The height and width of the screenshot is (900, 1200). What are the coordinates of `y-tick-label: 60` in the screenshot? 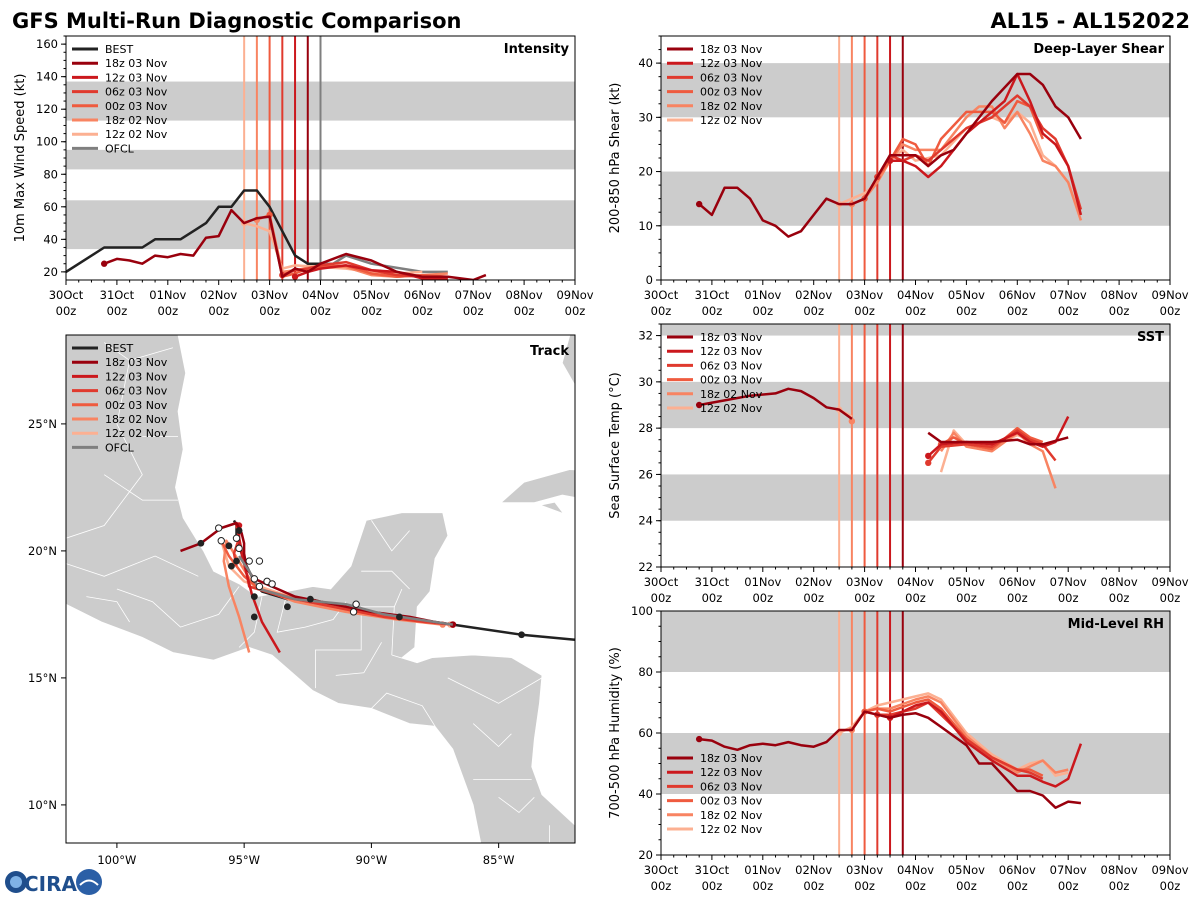 It's located at (50, 207).